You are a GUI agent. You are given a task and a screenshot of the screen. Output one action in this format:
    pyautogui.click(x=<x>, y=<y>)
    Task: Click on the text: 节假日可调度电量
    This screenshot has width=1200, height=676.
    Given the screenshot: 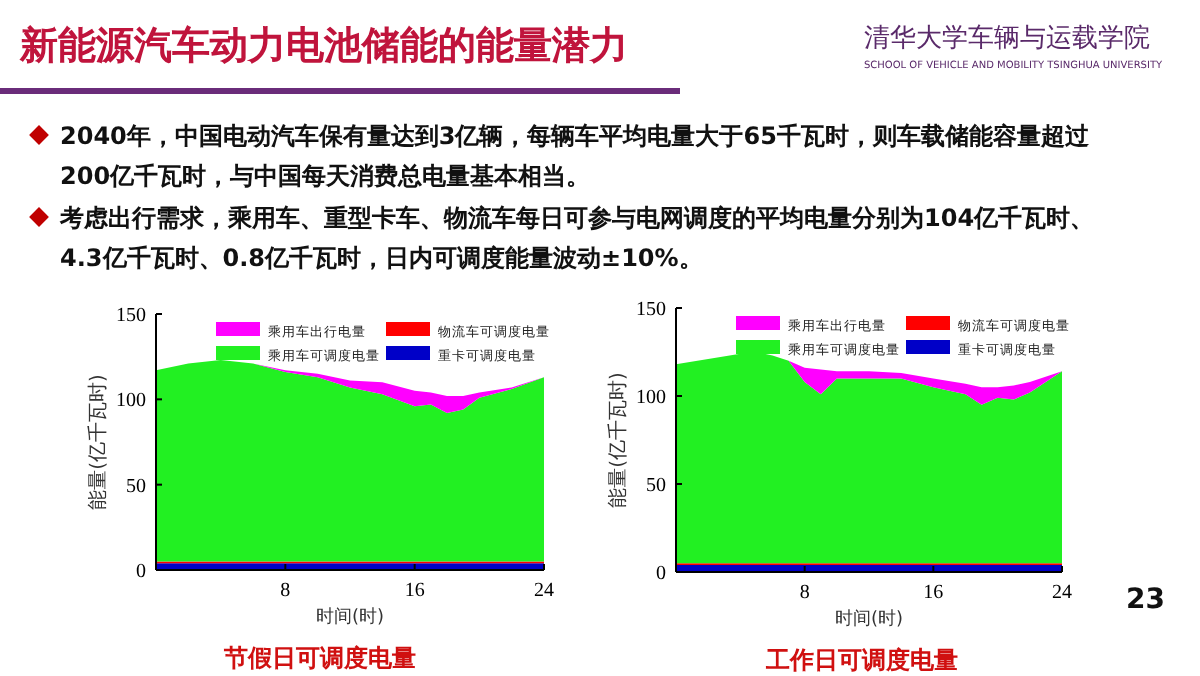 What is the action you would take?
    pyautogui.click(x=320, y=659)
    